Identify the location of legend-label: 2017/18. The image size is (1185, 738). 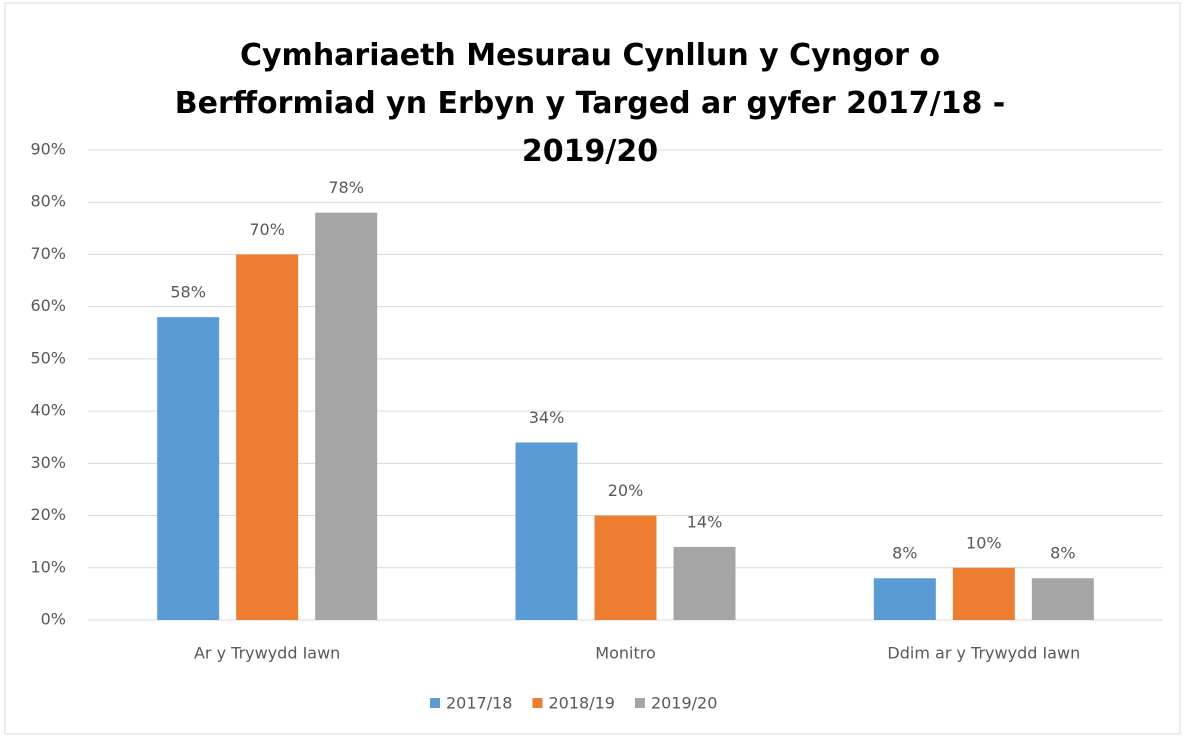
(479, 703).